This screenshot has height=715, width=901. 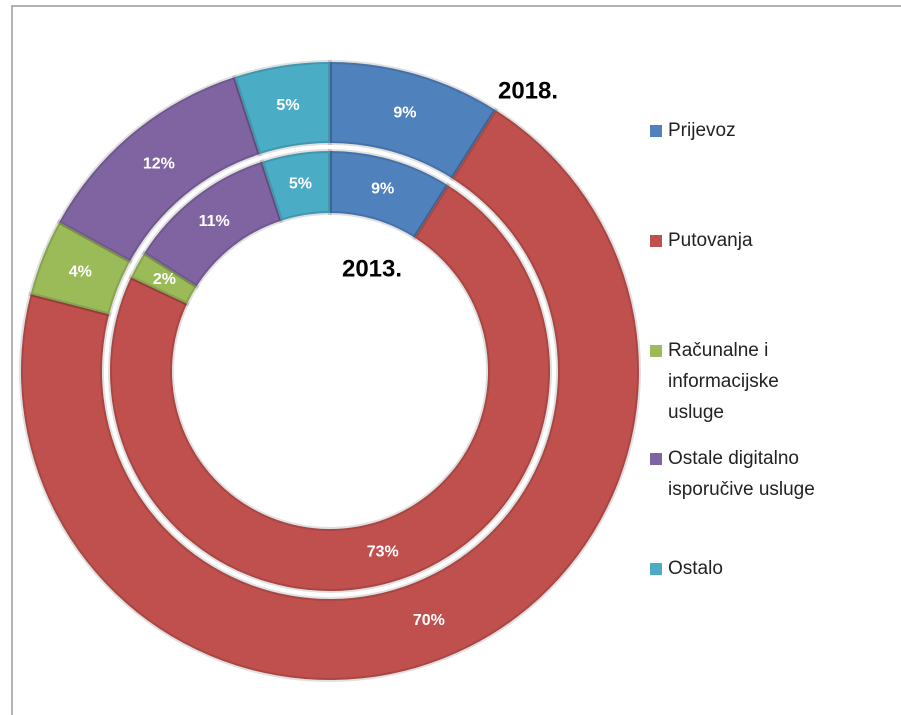 What do you see at coordinates (702, 130) in the screenshot?
I see `legend-label: Prijevoz` at bounding box center [702, 130].